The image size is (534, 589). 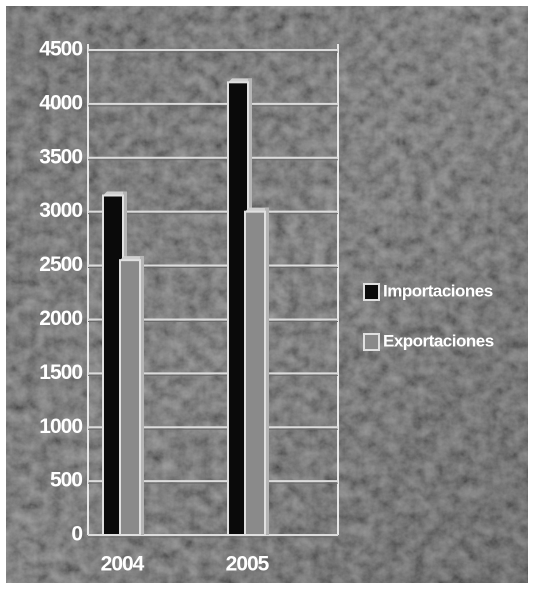 I want to click on y-tick-label: 2500, so click(x=60, y=264).